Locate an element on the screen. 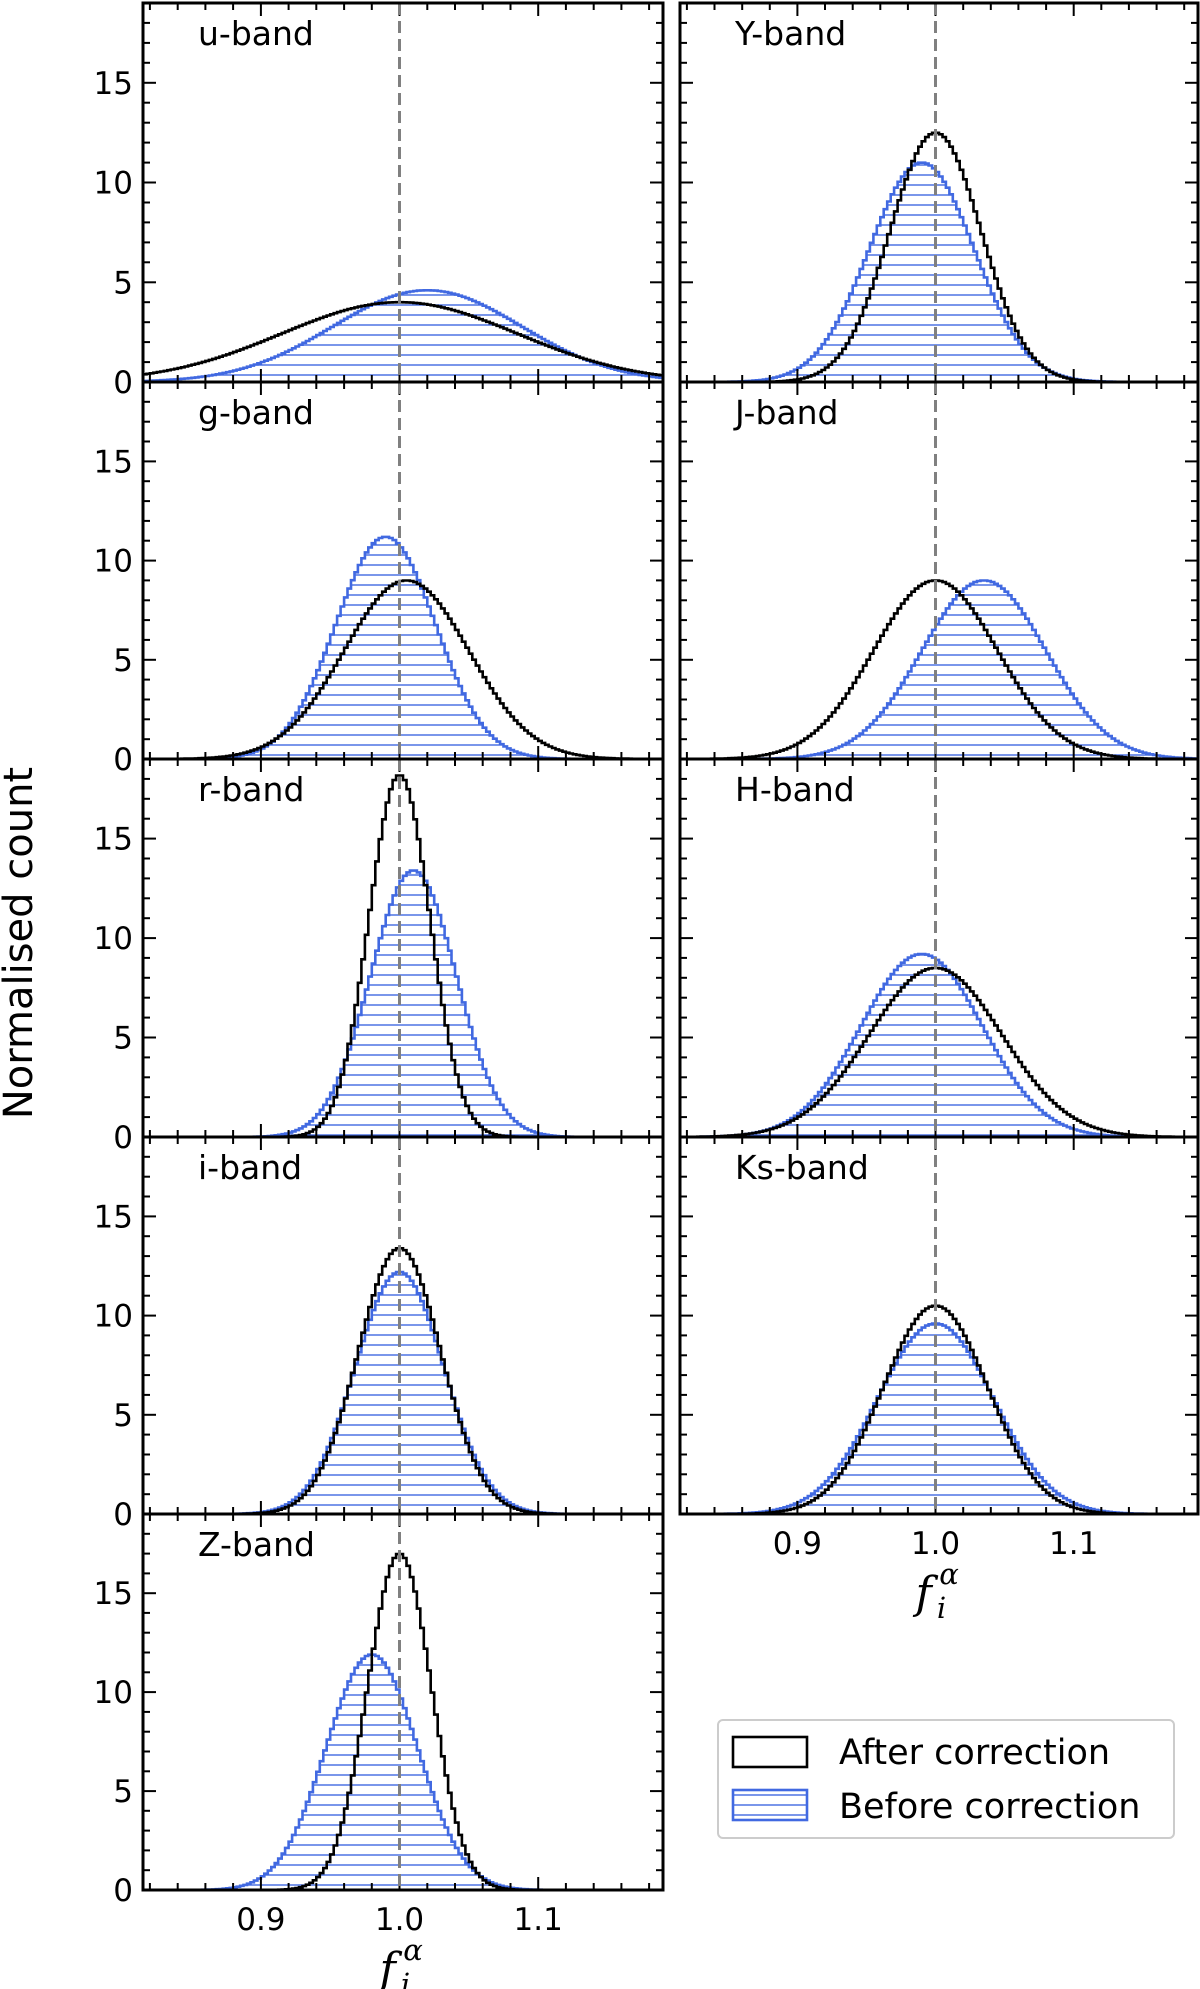  panel-ks-band: Ks-band 0.9 1.0 1.1 f i α is located at coordinates (939, 1380).